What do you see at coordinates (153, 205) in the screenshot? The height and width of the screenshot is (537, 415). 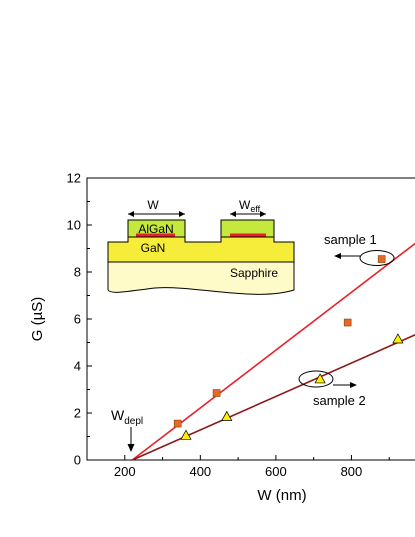 I see `inset-w-label: W` at bounding box center [153, 205].